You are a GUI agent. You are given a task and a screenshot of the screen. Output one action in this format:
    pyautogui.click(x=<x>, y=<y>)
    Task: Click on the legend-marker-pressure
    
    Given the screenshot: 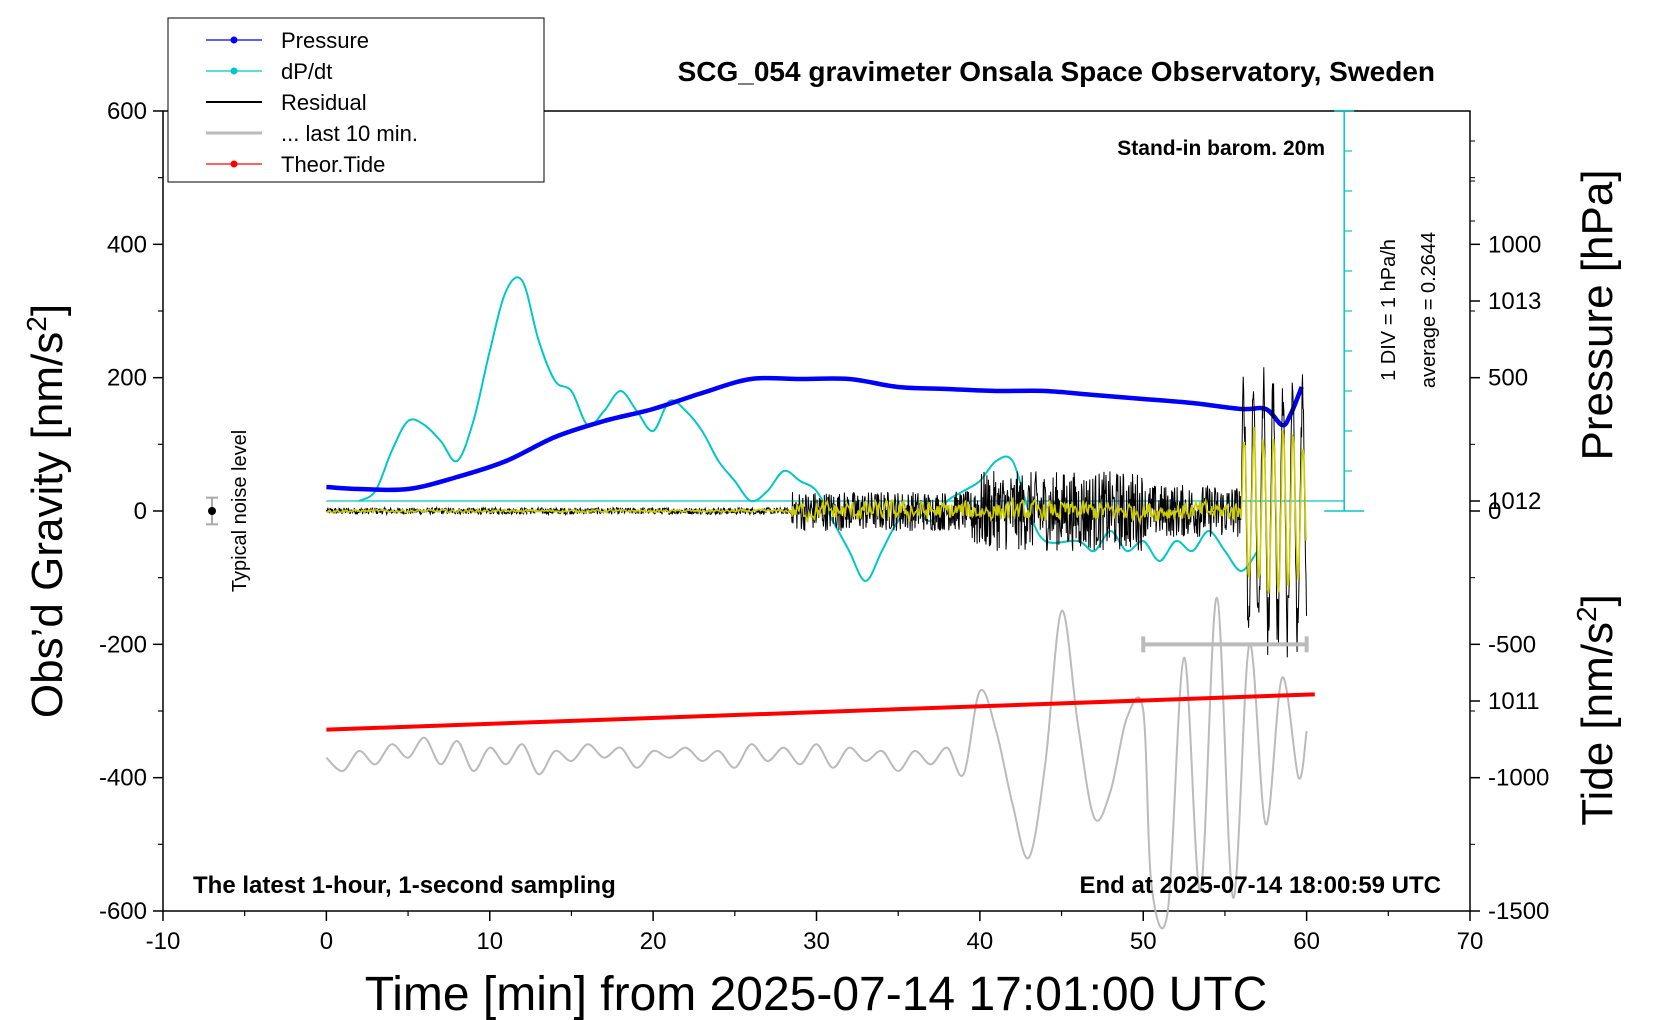 What is the action you would take?
    pyautogui.click(x=234, y=40)
    